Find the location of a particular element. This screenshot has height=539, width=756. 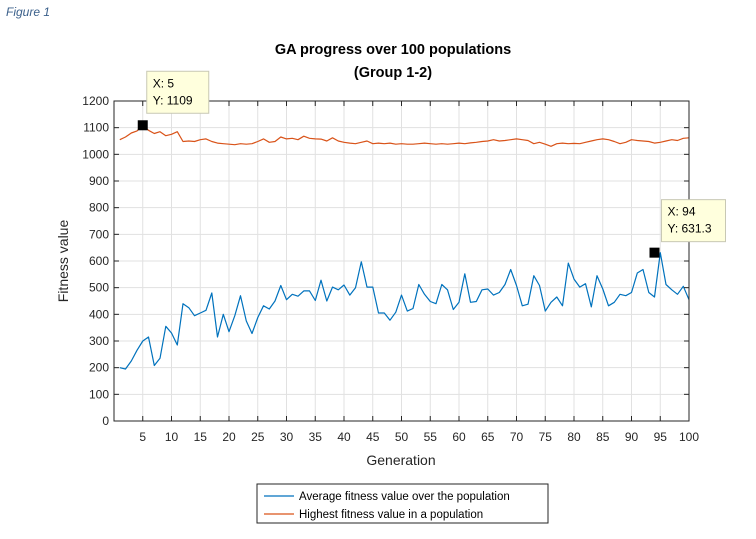

x-tick-label: 55 is located at coordinates (431, 437).